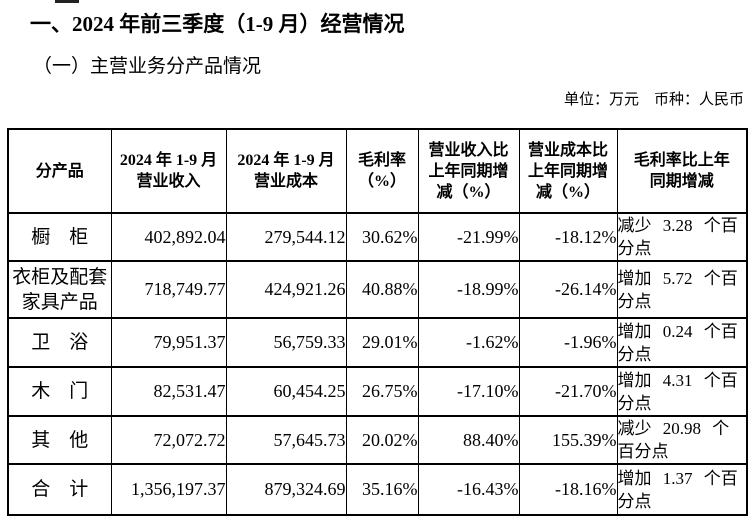 Image resolution: width=750 pixels, height=525 pixels. What do you see at coordinates (568, 489) in the screenshot?
I see `cost-yoy-cell: -18.16%` at bounding box center [568, 489].